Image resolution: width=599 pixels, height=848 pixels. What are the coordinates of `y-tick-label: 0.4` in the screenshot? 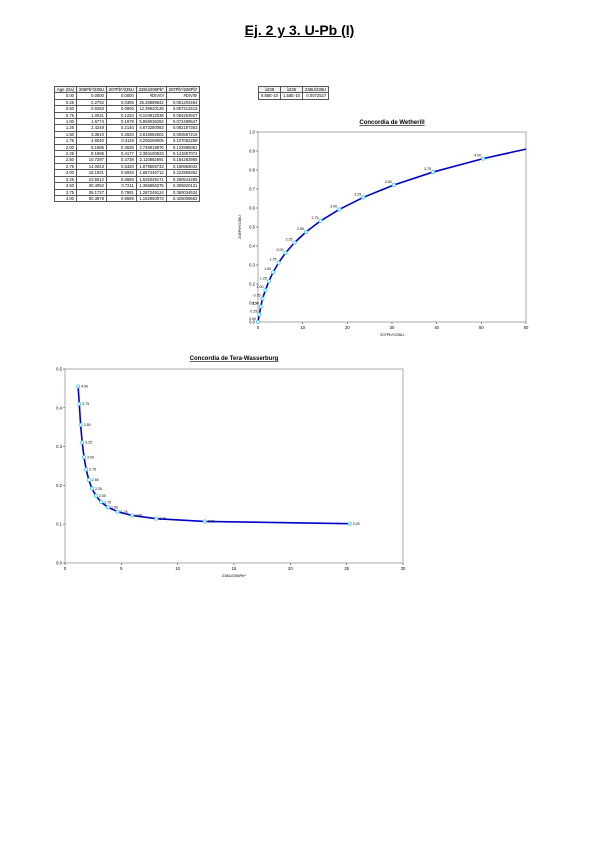 It's located at (59, 407).